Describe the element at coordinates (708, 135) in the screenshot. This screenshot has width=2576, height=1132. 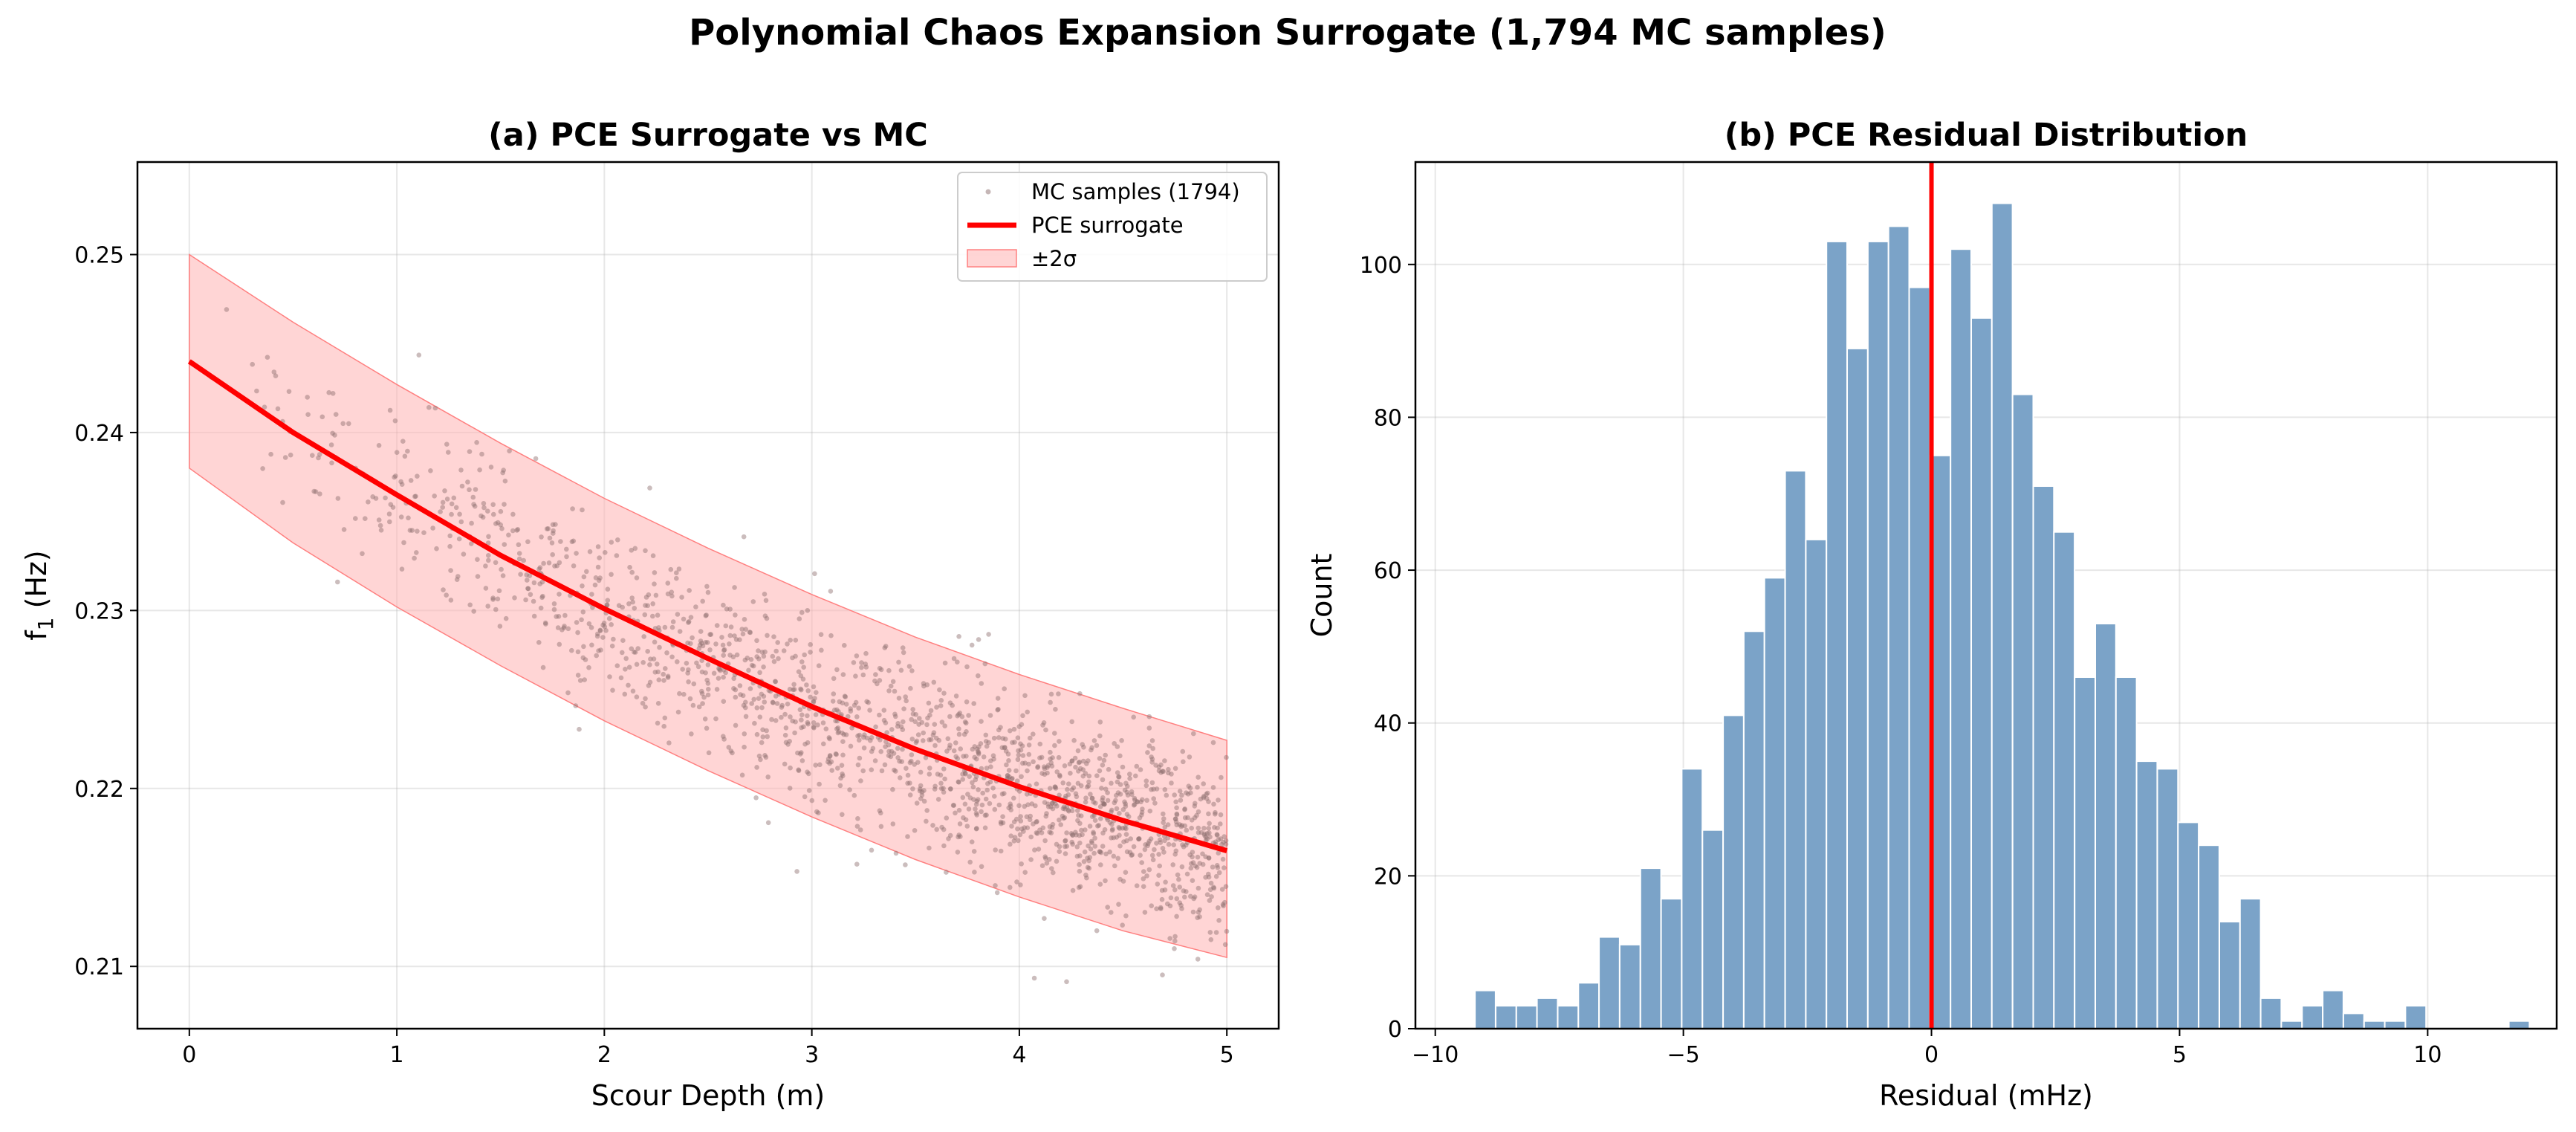
I see `panel-a-title: (a) PCE Surrogate vs MC` at that location.